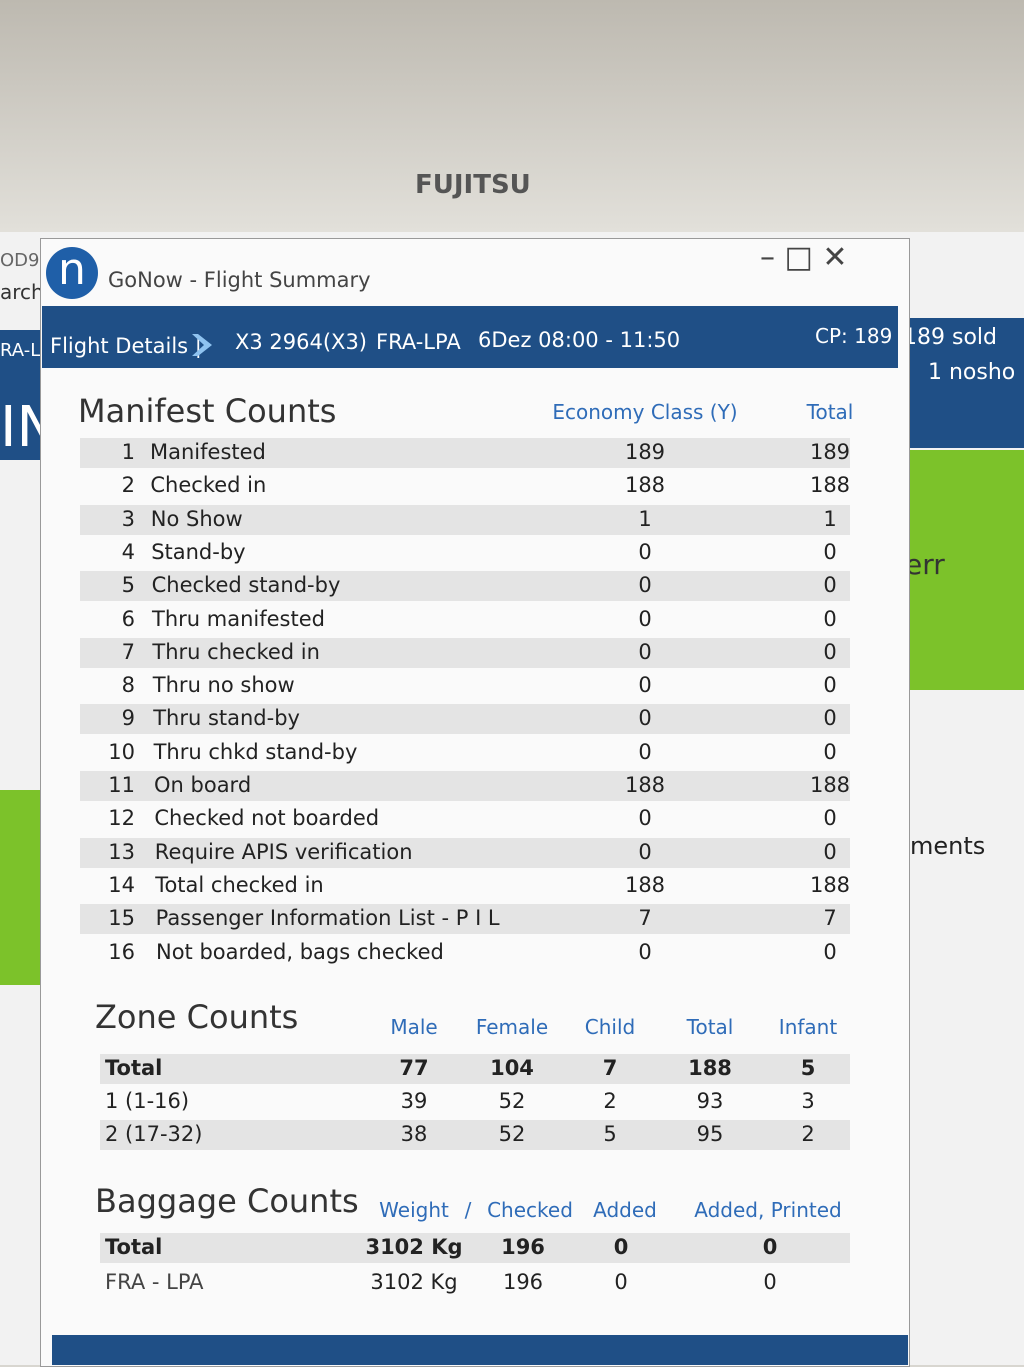 Image resolution: width=1024 pixels, height=1367 pixels. Describe the element at coordinates (128, 618) in the screenshot. I see `row-number: 6` at that location.